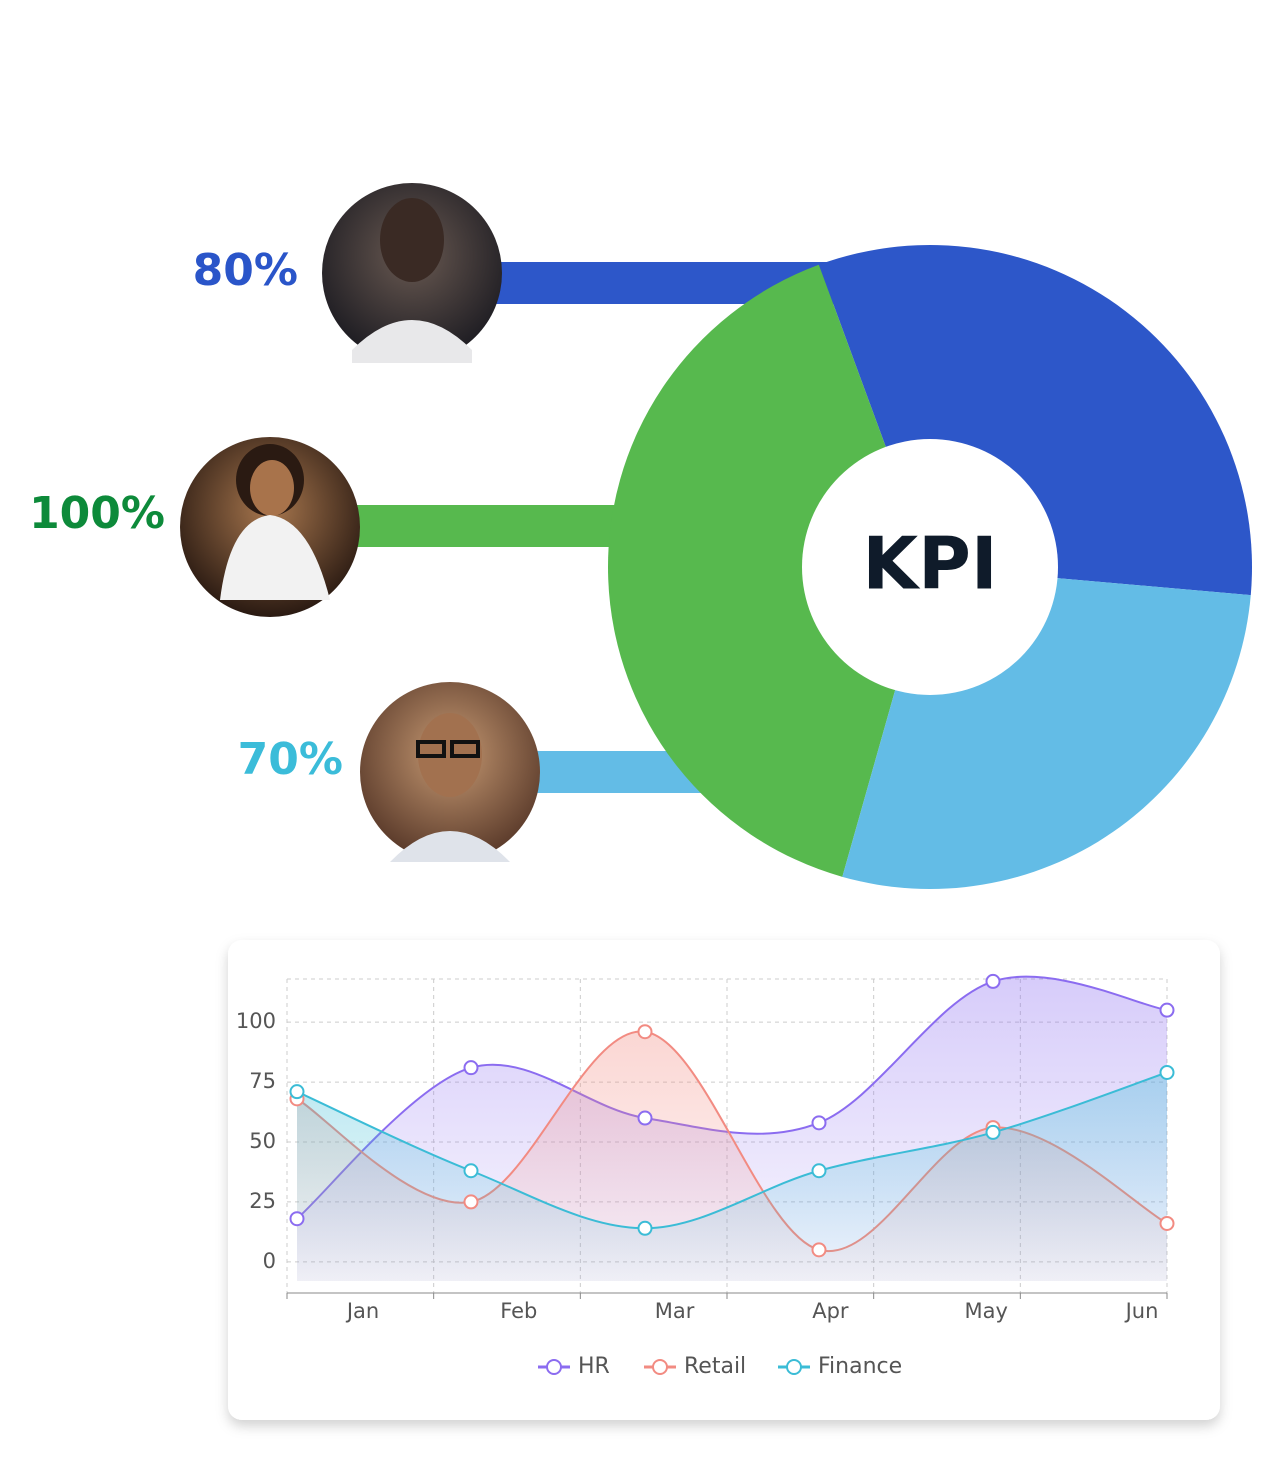  What do you see at coordinates (732, 1150) in the screenshot?
I see `line` at bounding box center [732, 1150].